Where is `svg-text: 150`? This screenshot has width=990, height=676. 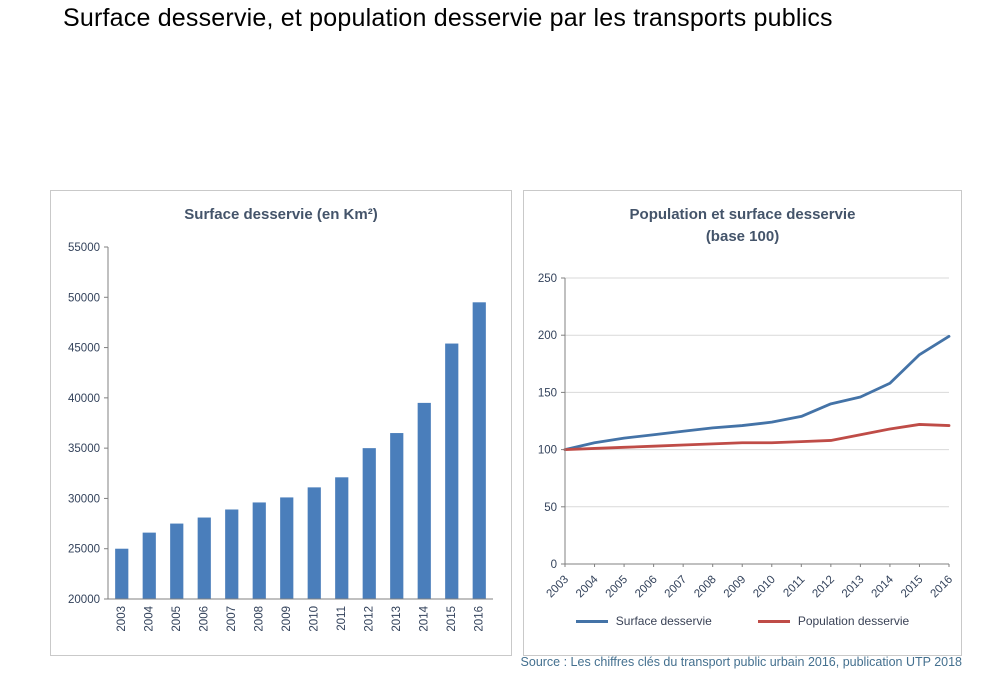 svg-text: 150 is located at coordinates (547, 393).